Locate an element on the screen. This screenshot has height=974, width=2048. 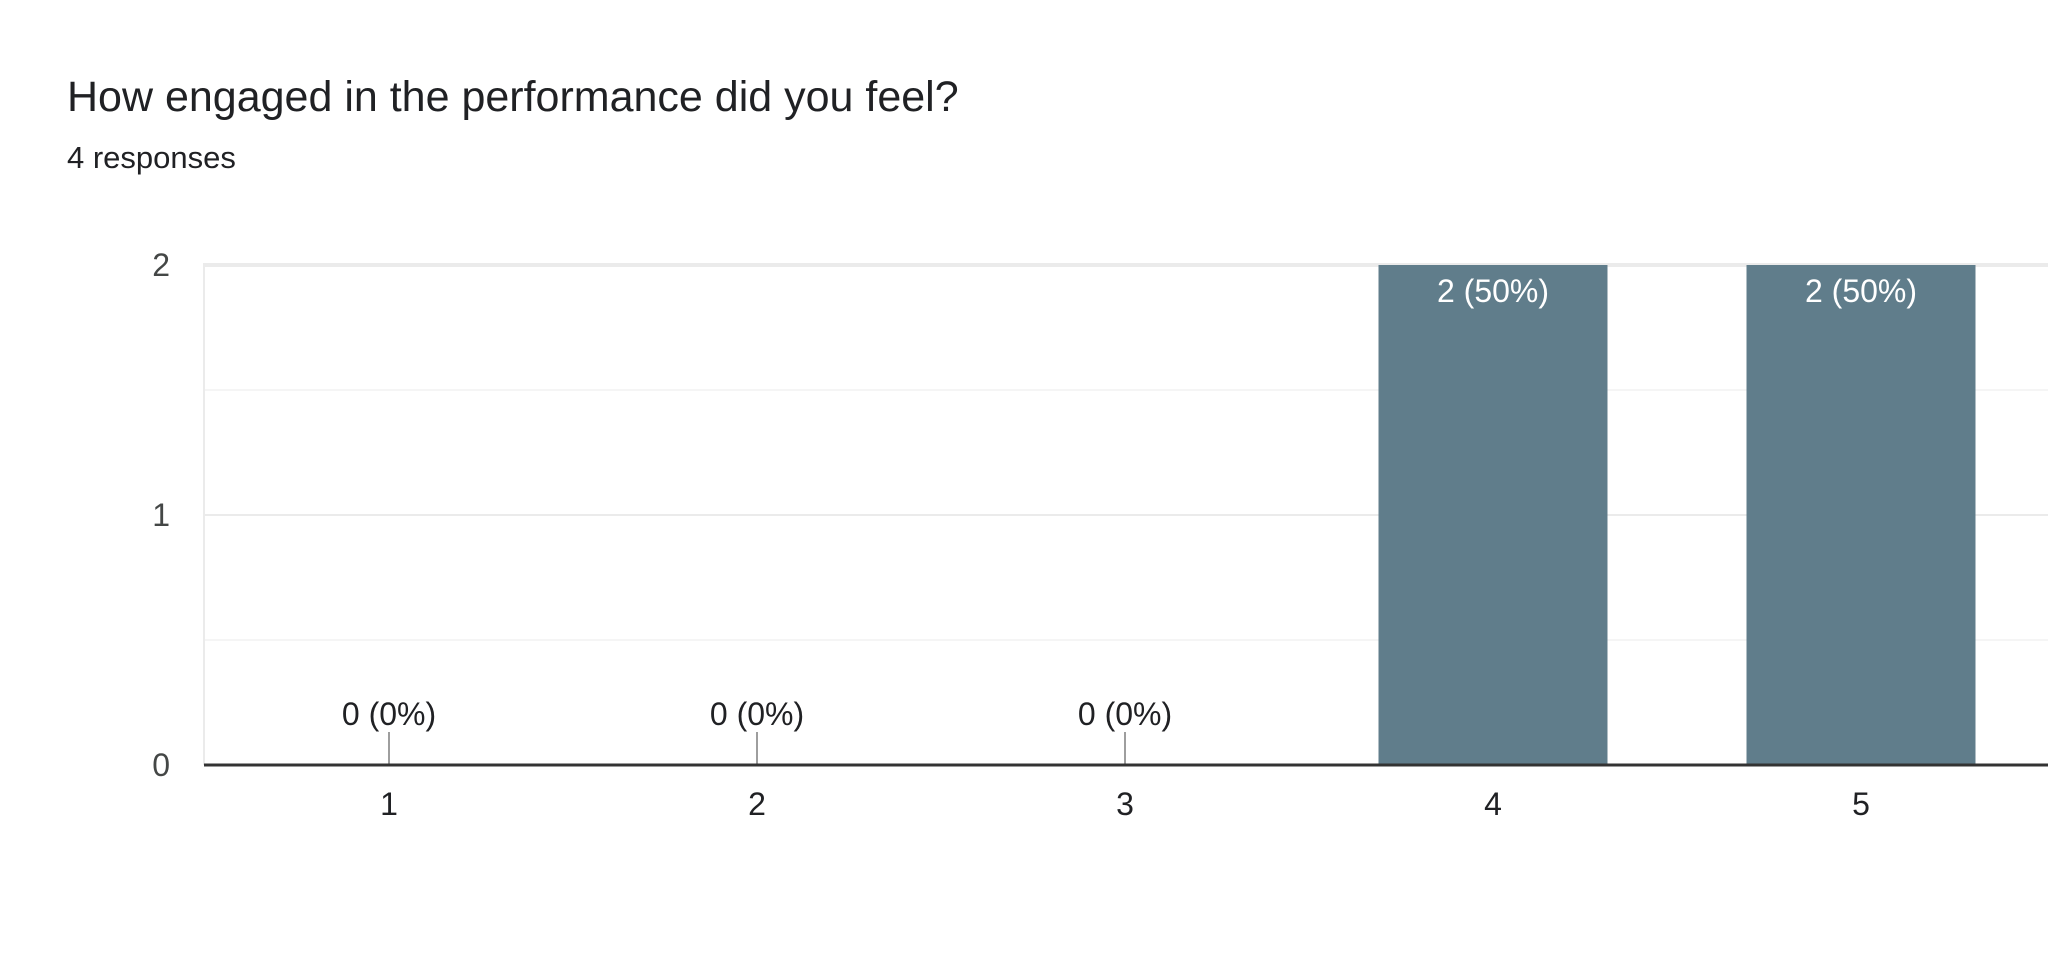
x-tick-label-4: 4 is located at coordinates (1493, 804).